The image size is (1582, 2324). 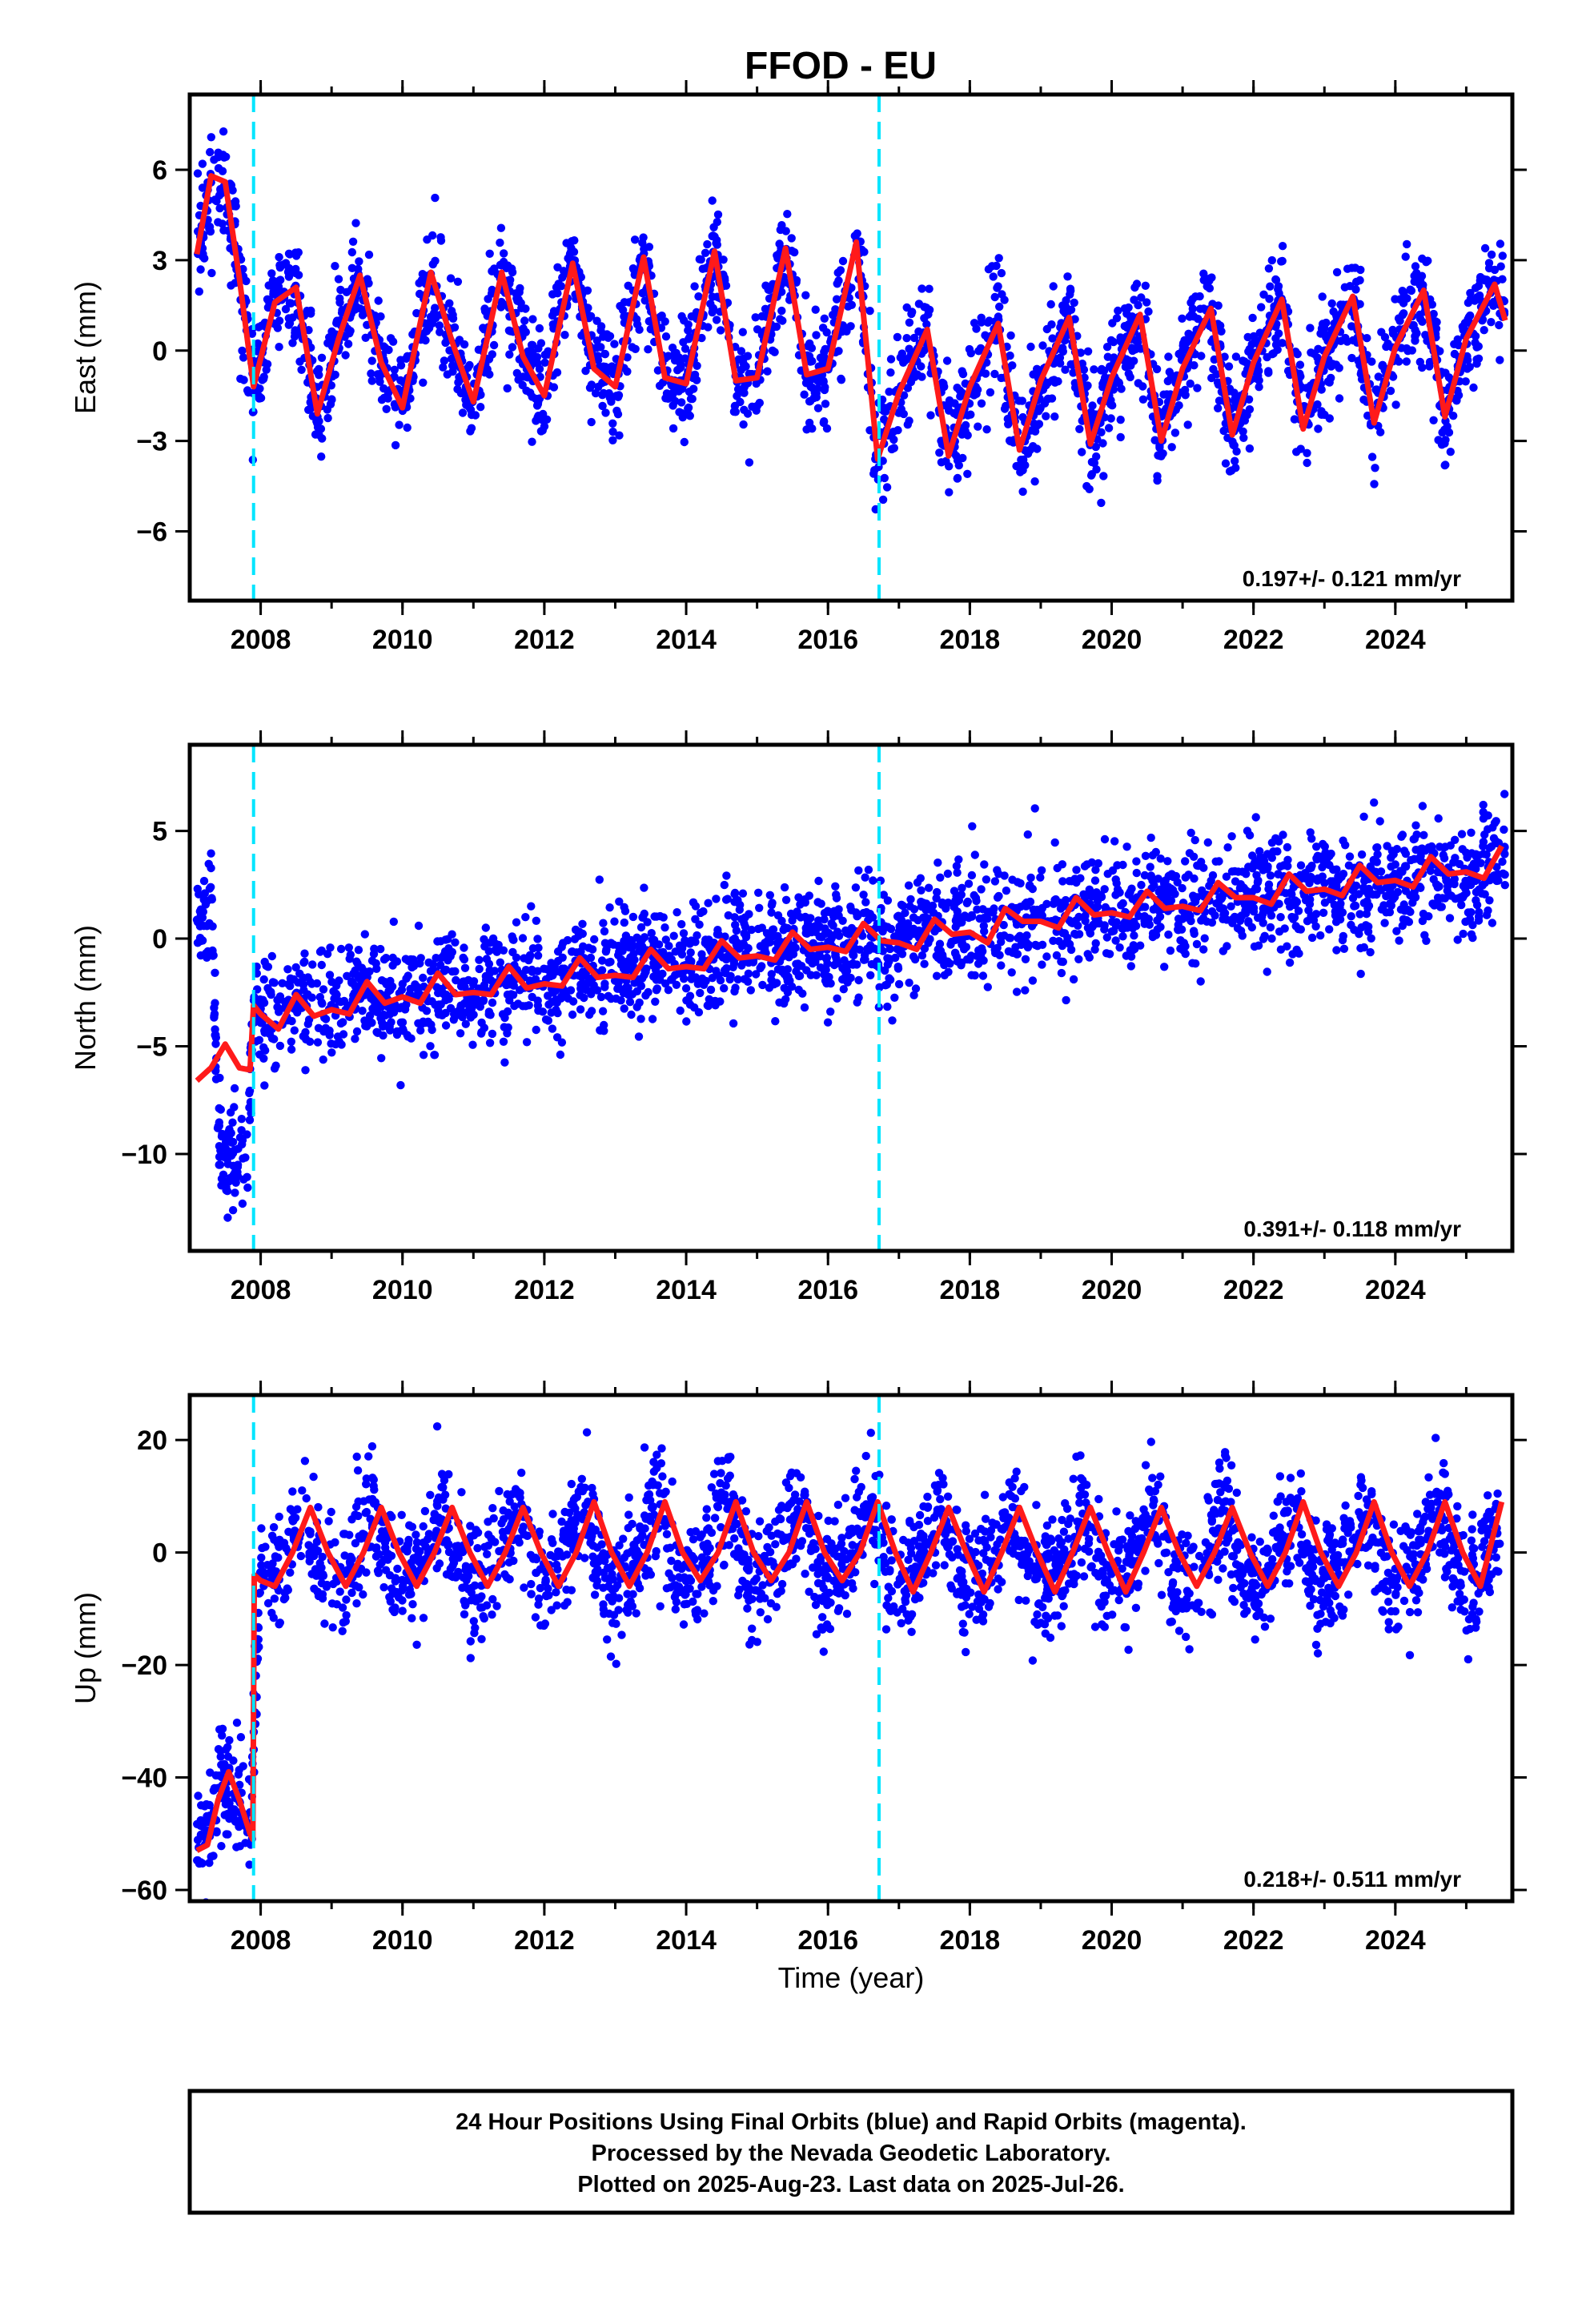 What do you see at coordinates (151, 532) in the screenshot?
I see `y-tick-label: −6` at bounding box center [151, 532].